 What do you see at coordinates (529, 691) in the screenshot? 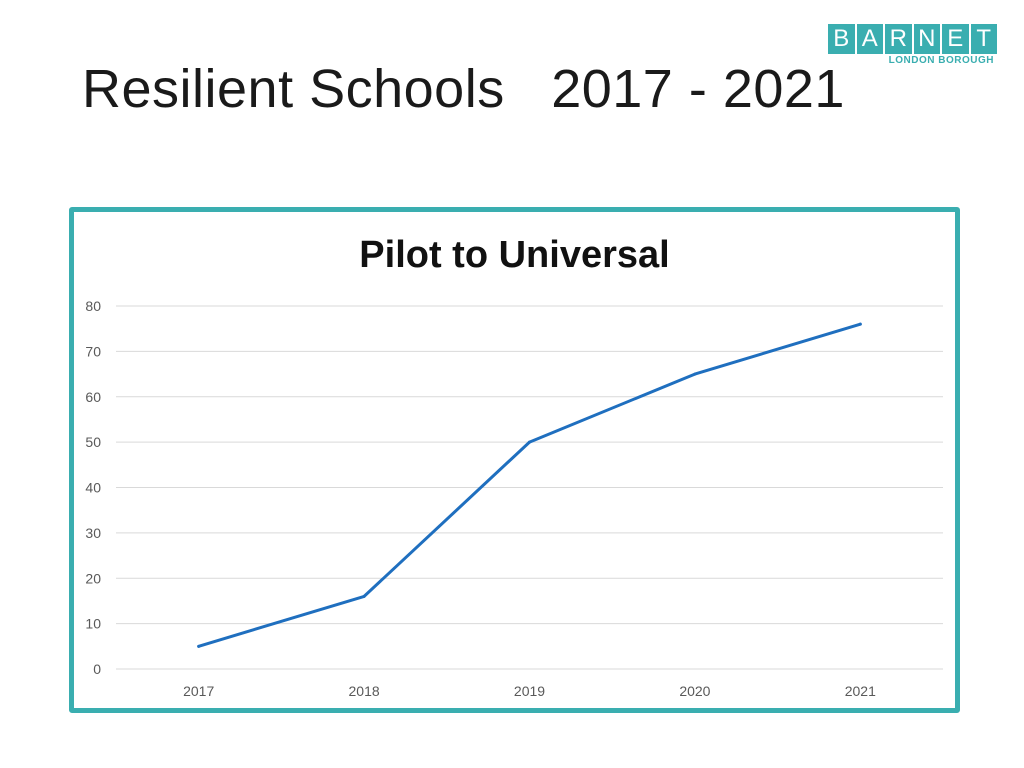
I see `x-tick-label: 2019` at bounding box center [529, 691].